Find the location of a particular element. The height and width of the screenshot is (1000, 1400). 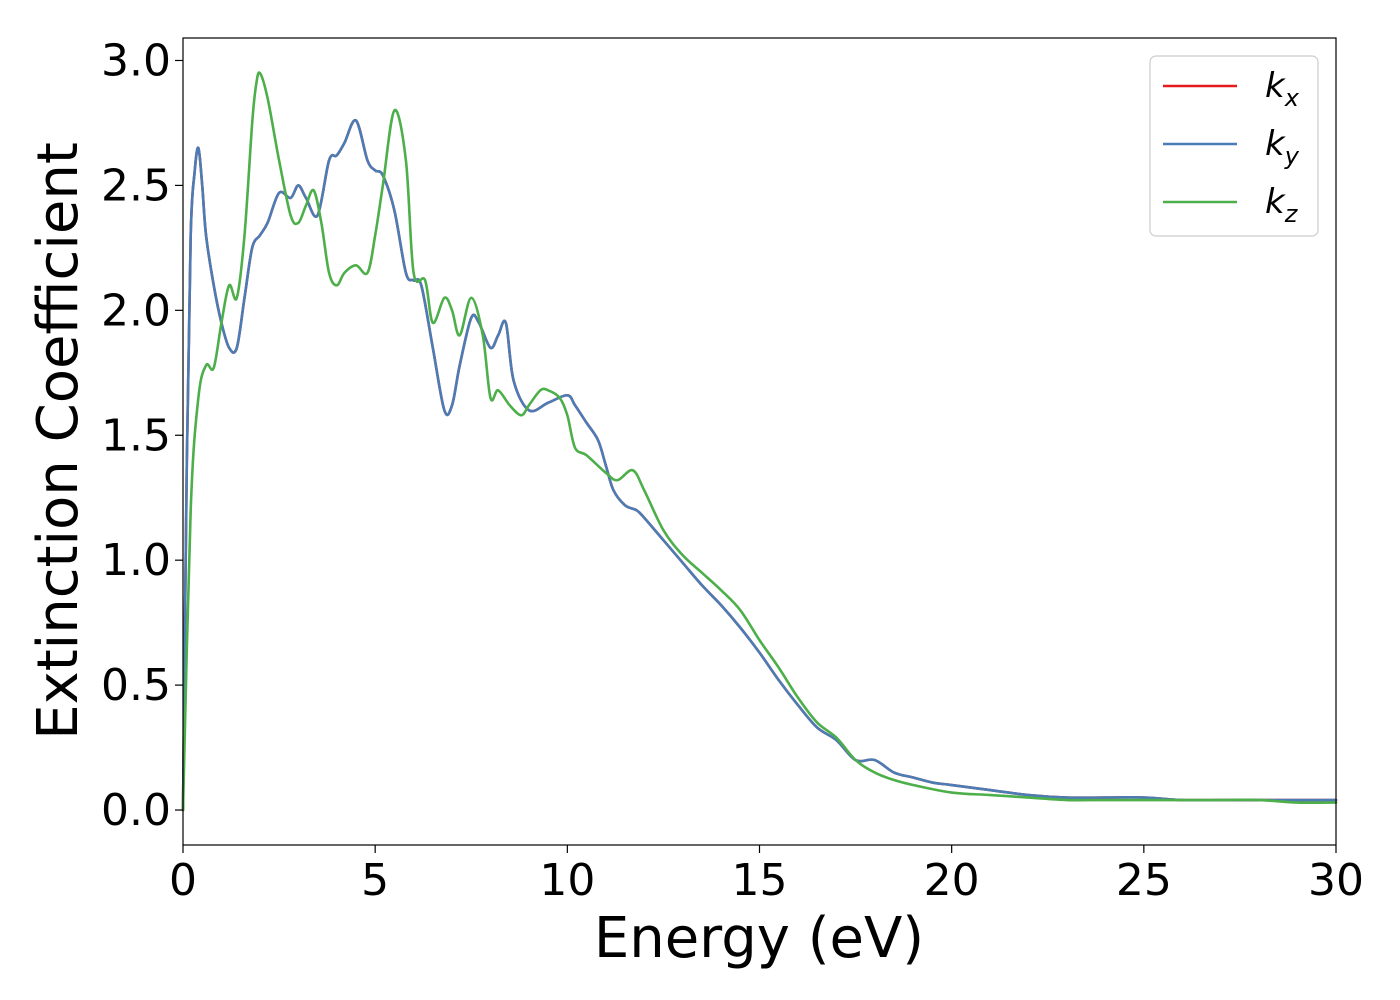

x-tick-label: 5 is located at coordinates (375, 880).